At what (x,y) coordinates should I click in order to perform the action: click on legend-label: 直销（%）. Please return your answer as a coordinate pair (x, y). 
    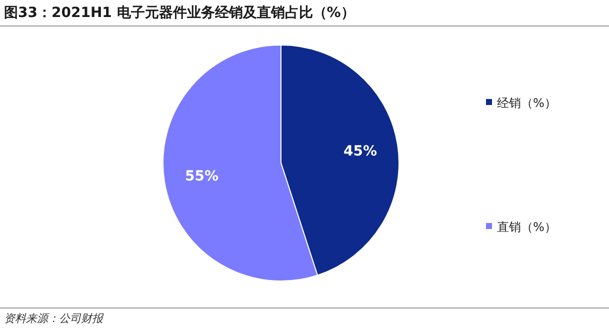
    Looking at the image, I should click on (526, 227).